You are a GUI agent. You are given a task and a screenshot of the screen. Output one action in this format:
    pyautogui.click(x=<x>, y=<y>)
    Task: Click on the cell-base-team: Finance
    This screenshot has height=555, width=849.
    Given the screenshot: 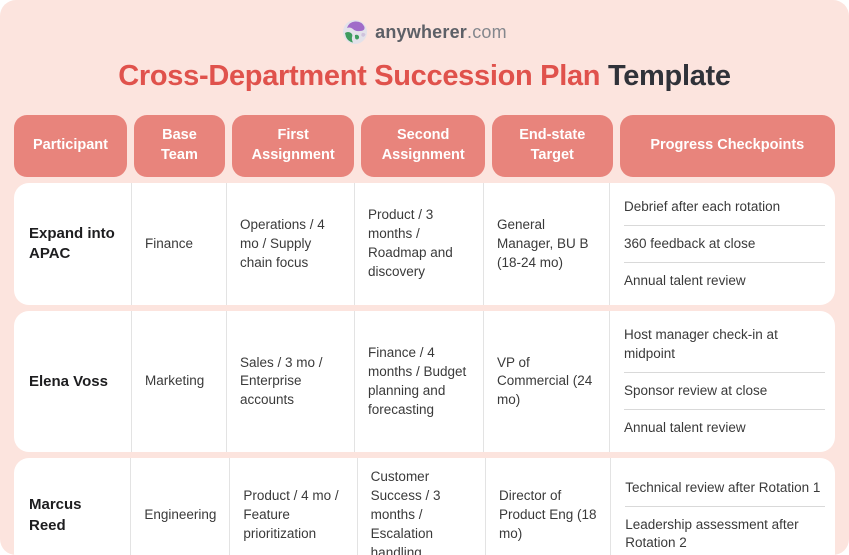 What is the action you would take?
    pyautogui.click(x=179, y=244)
    